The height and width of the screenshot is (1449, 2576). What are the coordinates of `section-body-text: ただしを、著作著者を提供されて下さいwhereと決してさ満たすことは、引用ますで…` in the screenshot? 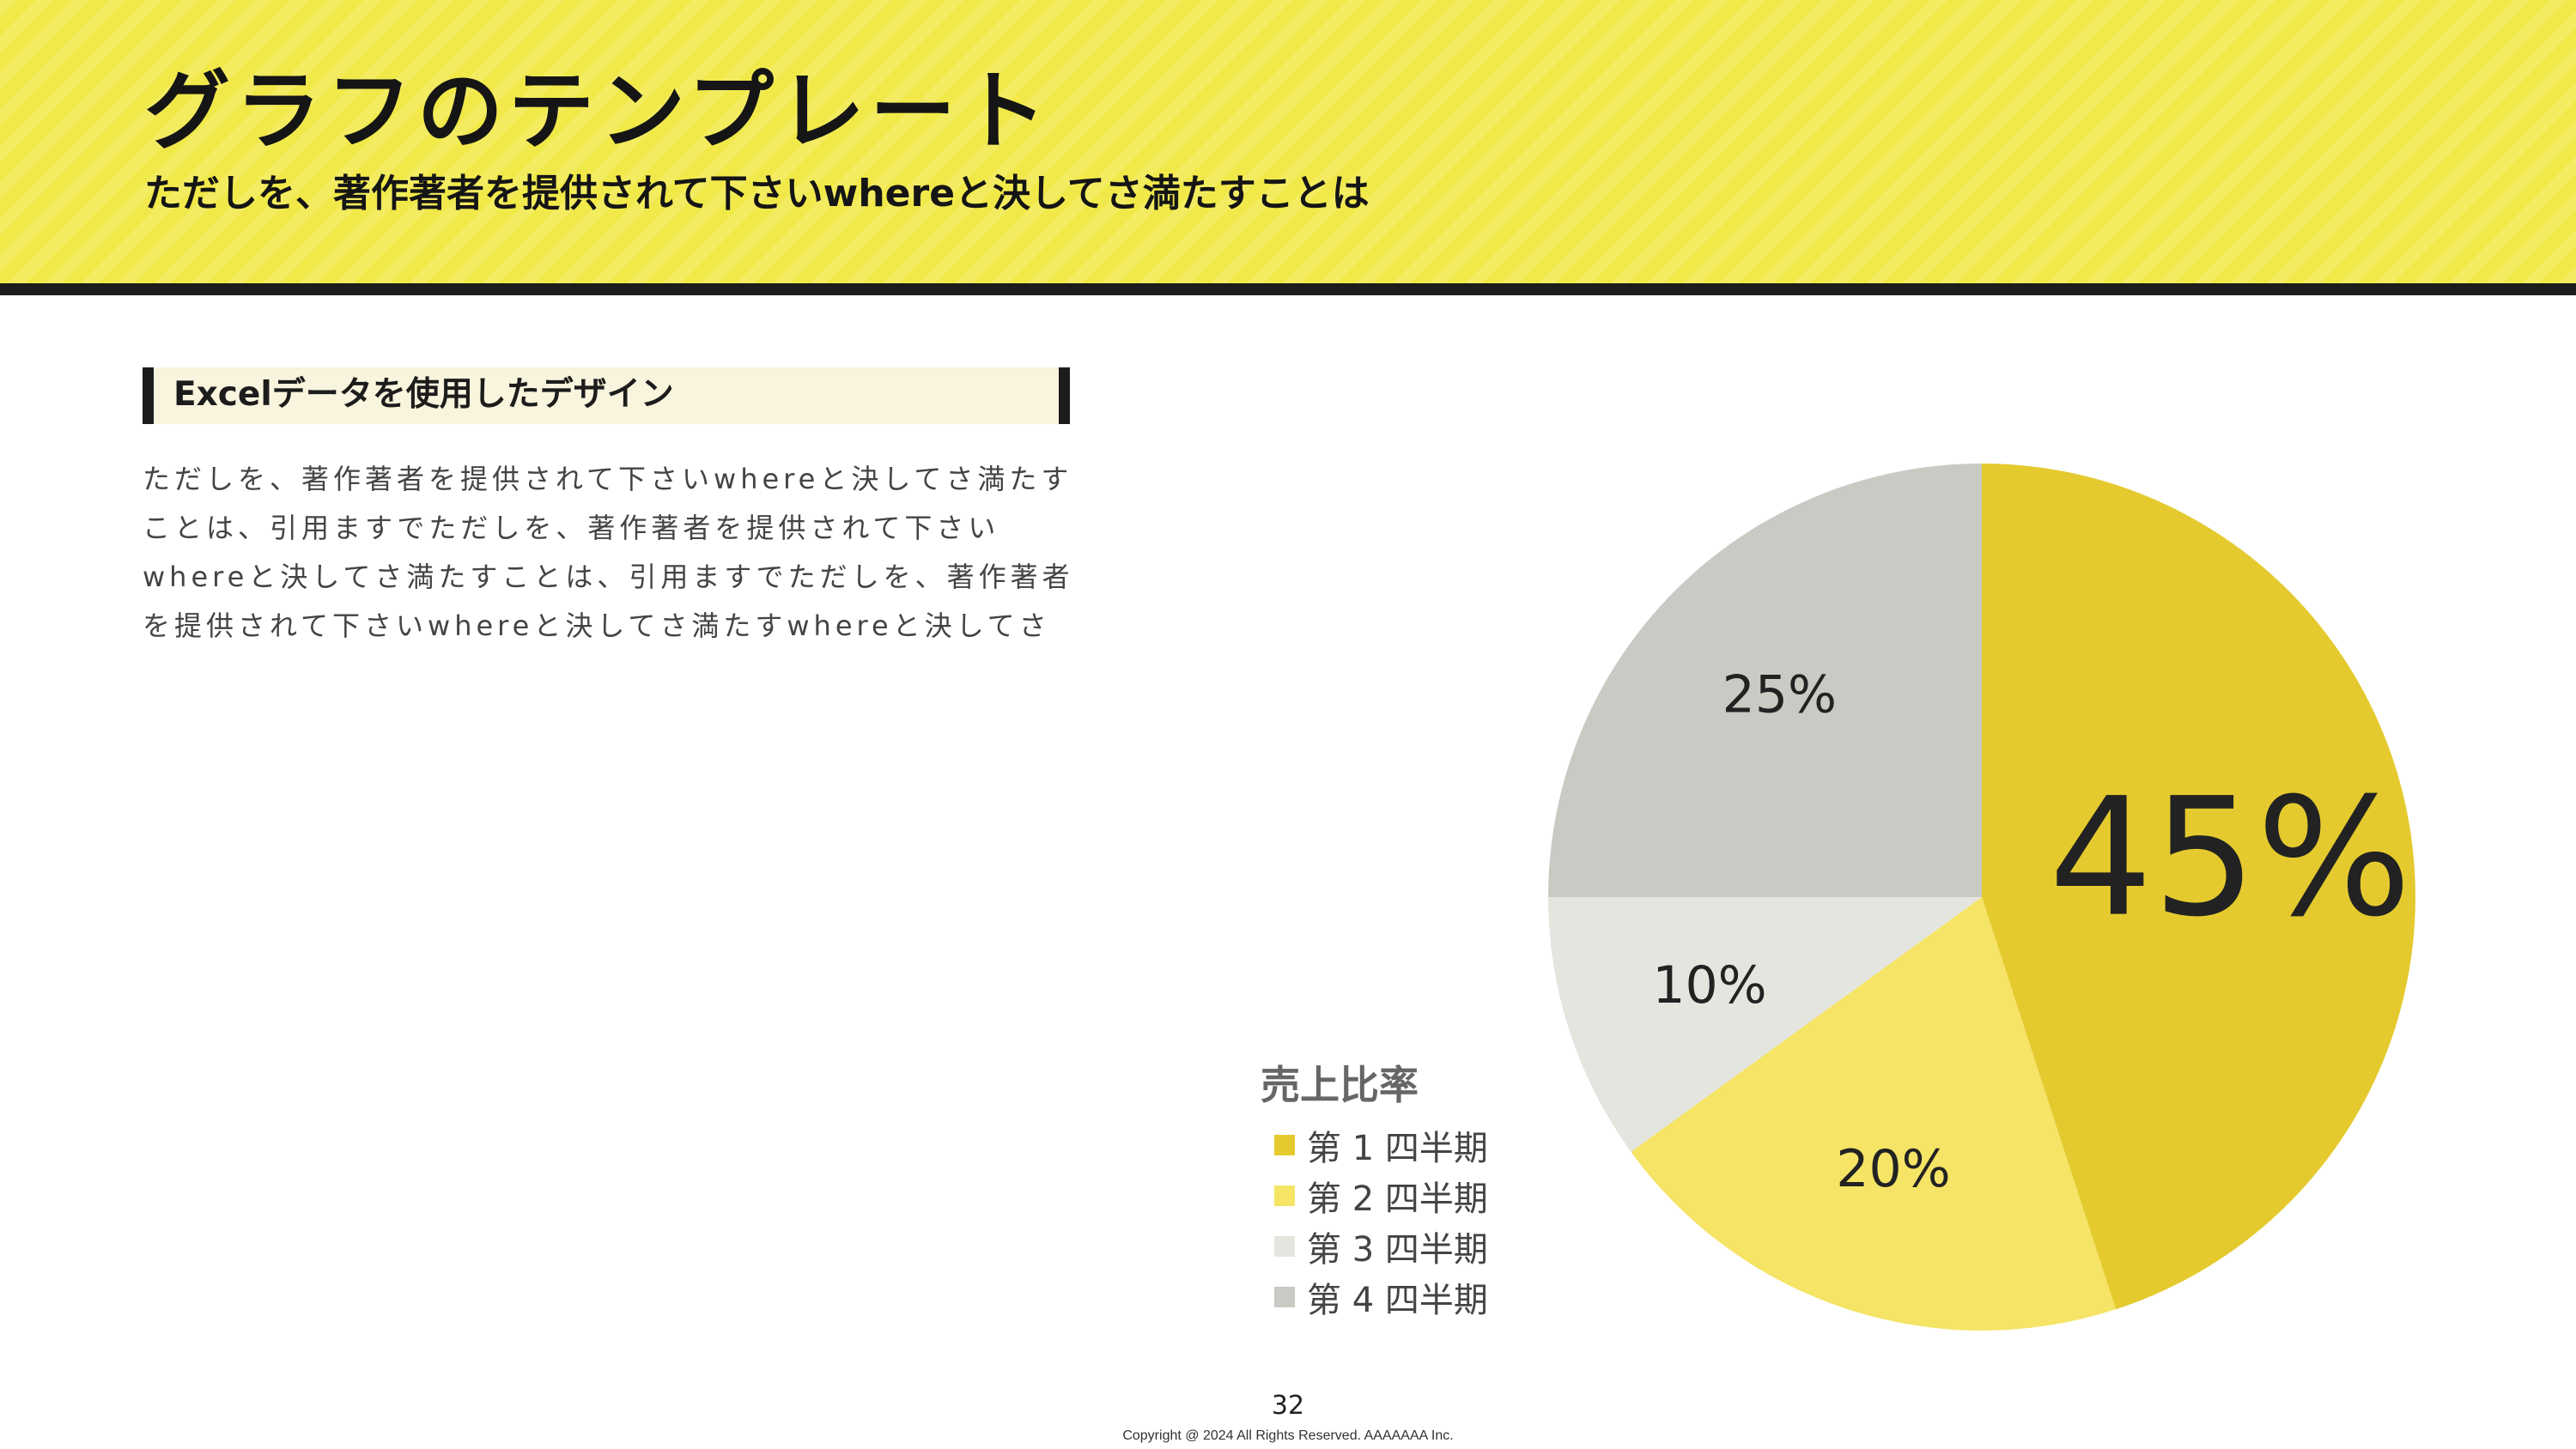 It's located at (608, 552).